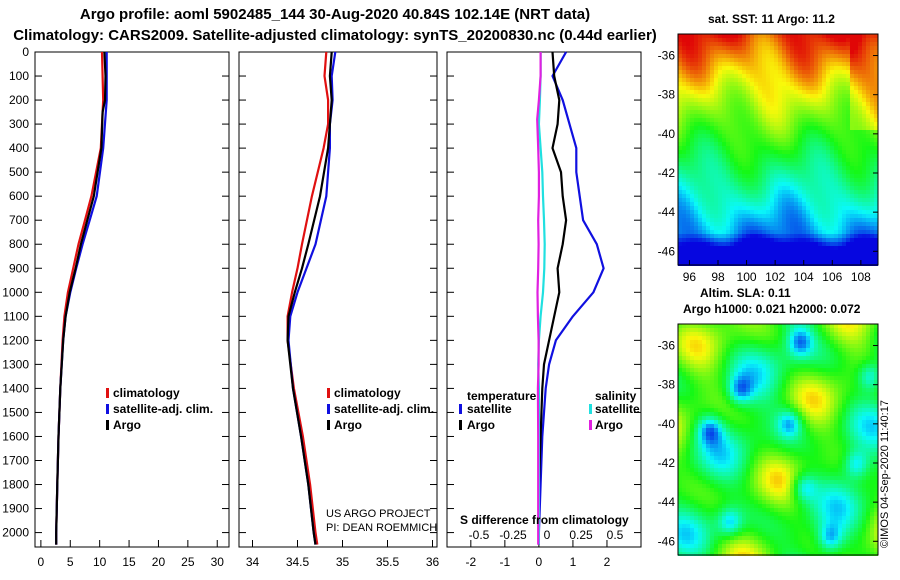 The height and width of the screenshot is (580, 900). I want to click on legend-swatch, so click(328, 425).